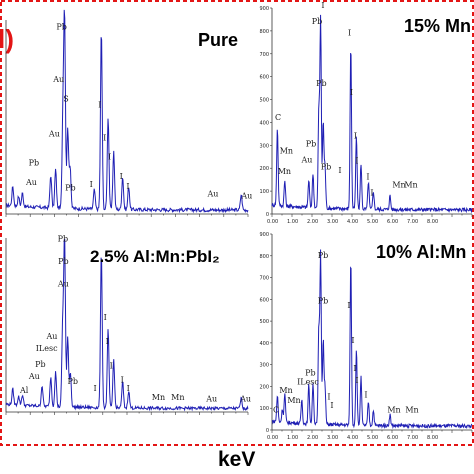 This screenshot has width=474, height=474. Describe the element at coordinates (432, 438) in the screenshot. I see `x-tick-label: 8.00` at that location.